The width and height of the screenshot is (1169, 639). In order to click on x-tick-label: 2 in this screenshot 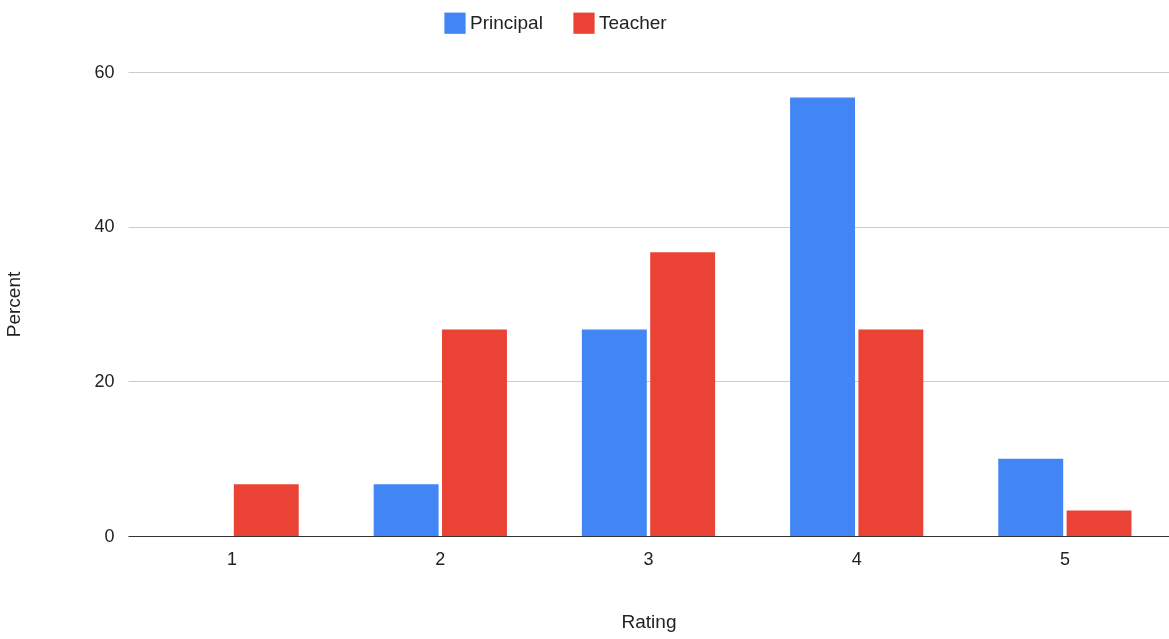, I will do `click(440, 558)`.